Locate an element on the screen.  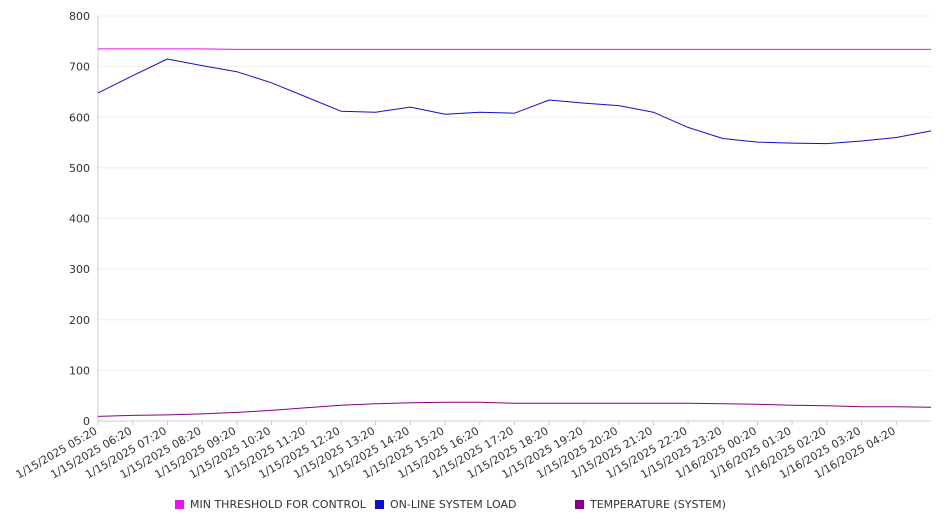
y-tick-label: 500 is located at coordinates (79, 168).